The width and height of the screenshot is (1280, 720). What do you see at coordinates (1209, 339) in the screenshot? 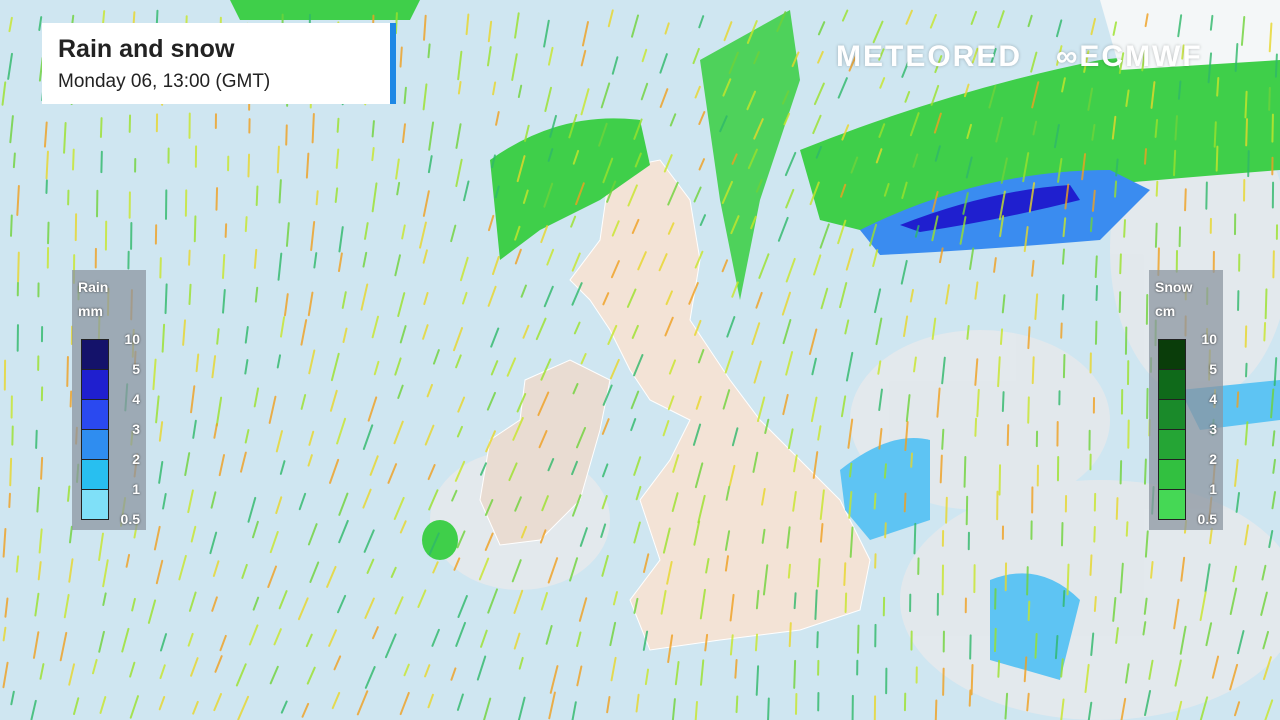
I see `snow_legend-label: 10` at bounding box center [1209, 339].